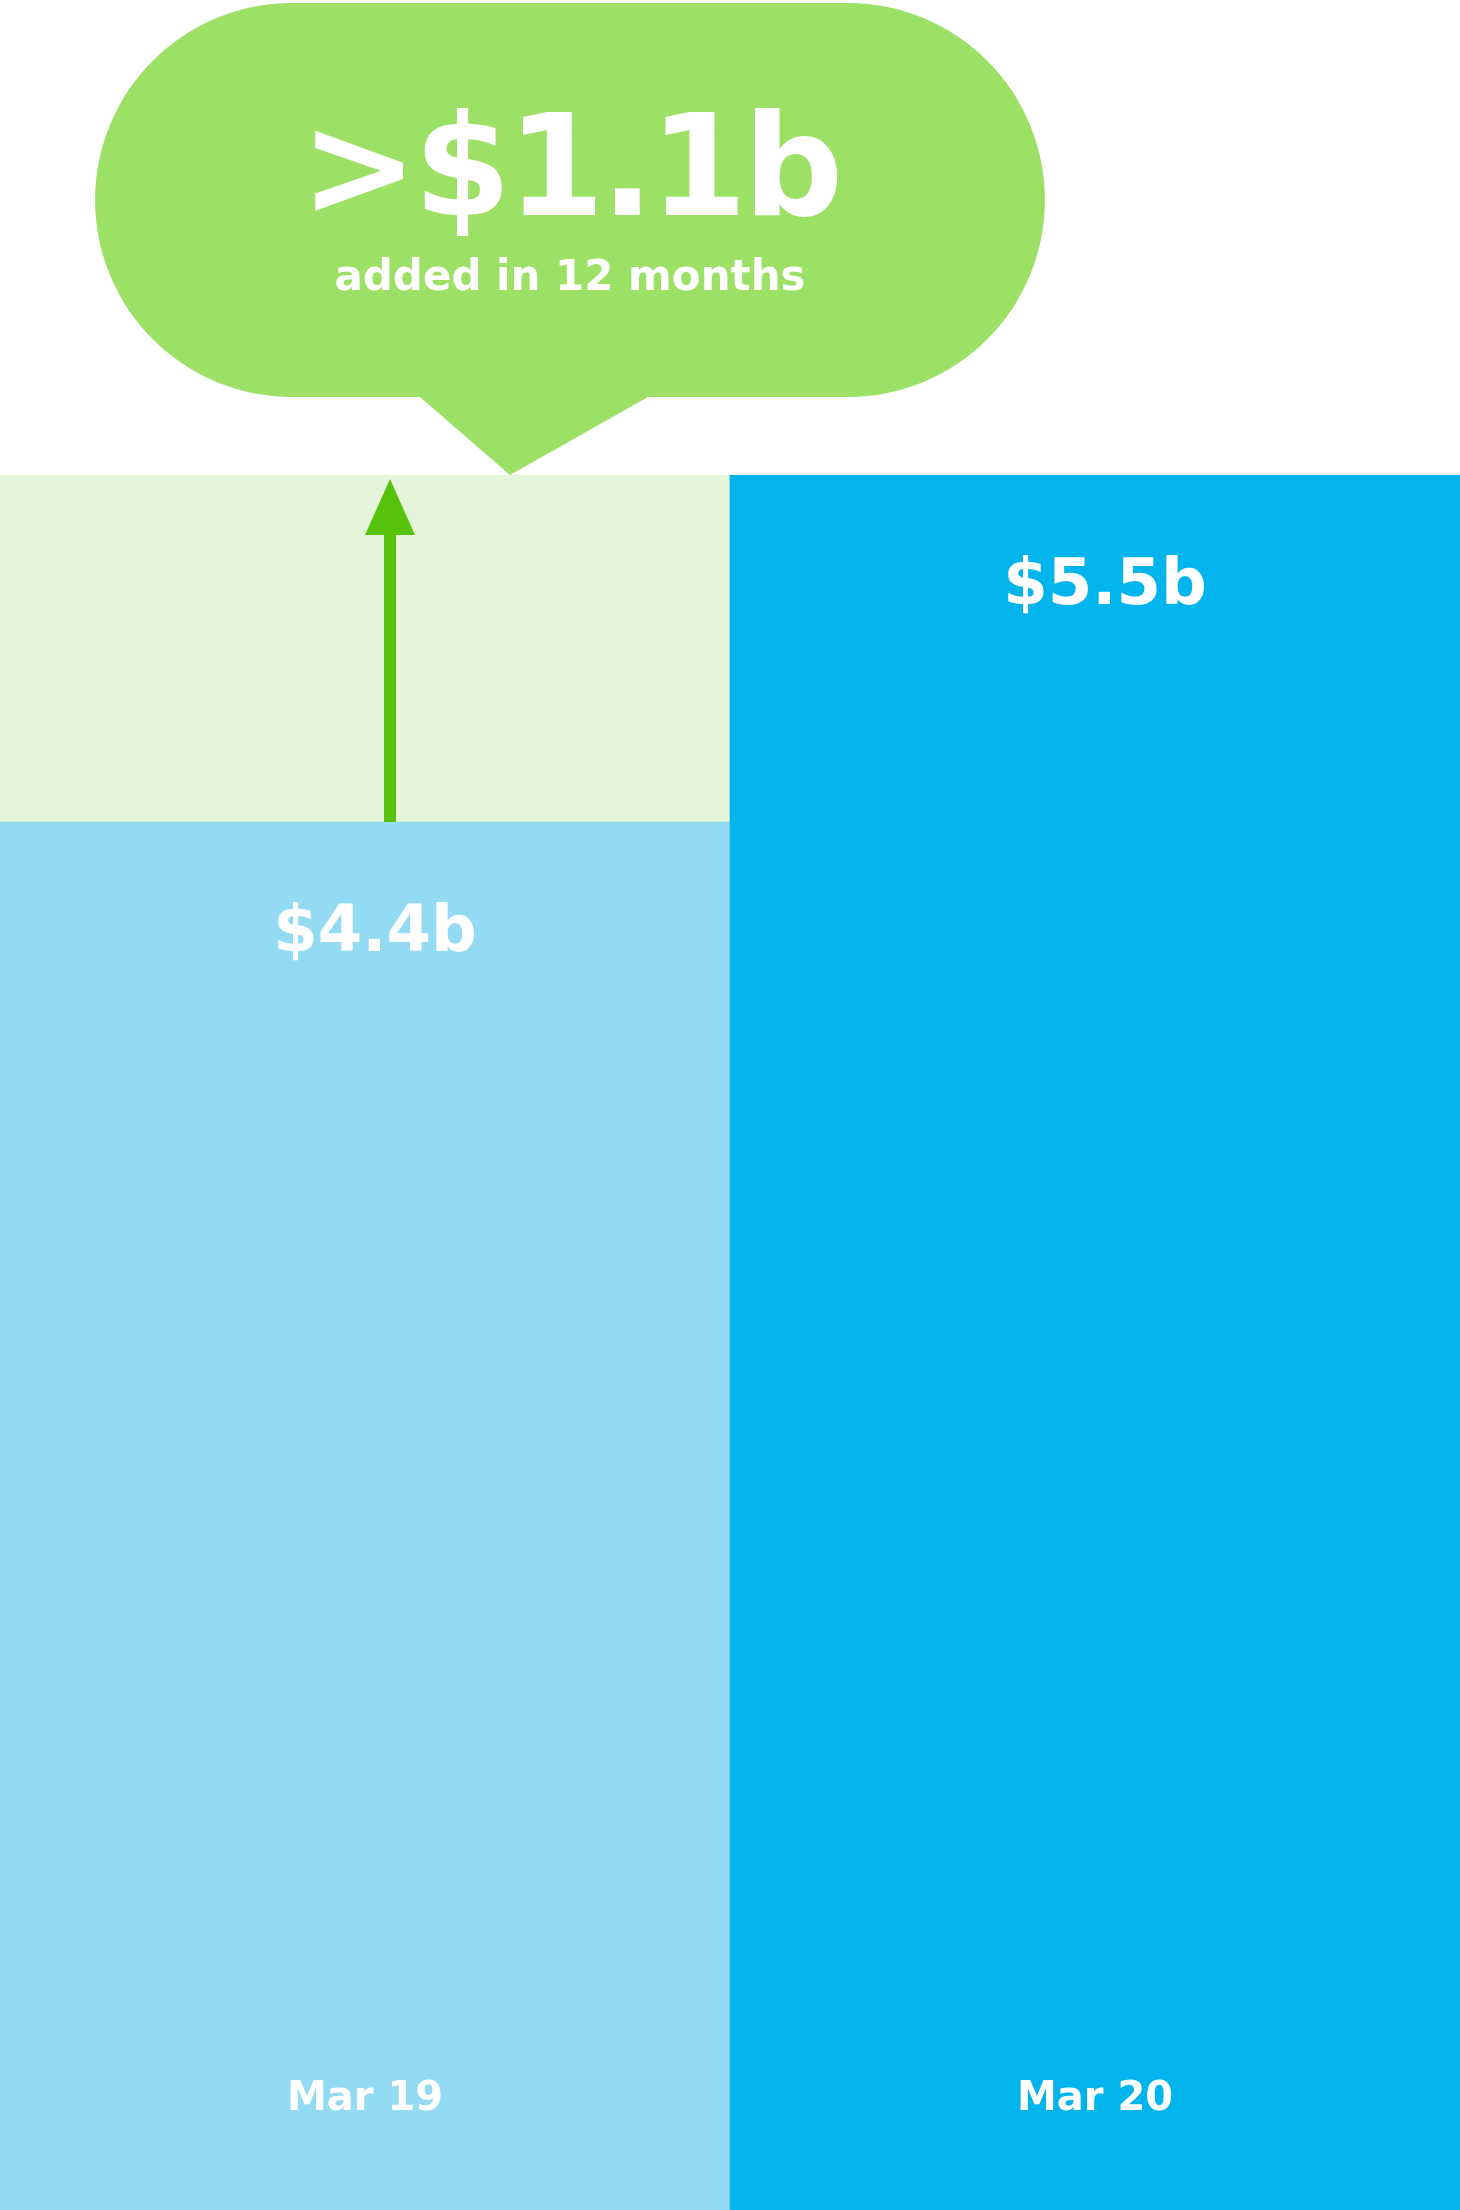 Image resolution: width=1460 pixels, height=2210 pixels. I want to click on text: added in 12 months, so click(570, 275).